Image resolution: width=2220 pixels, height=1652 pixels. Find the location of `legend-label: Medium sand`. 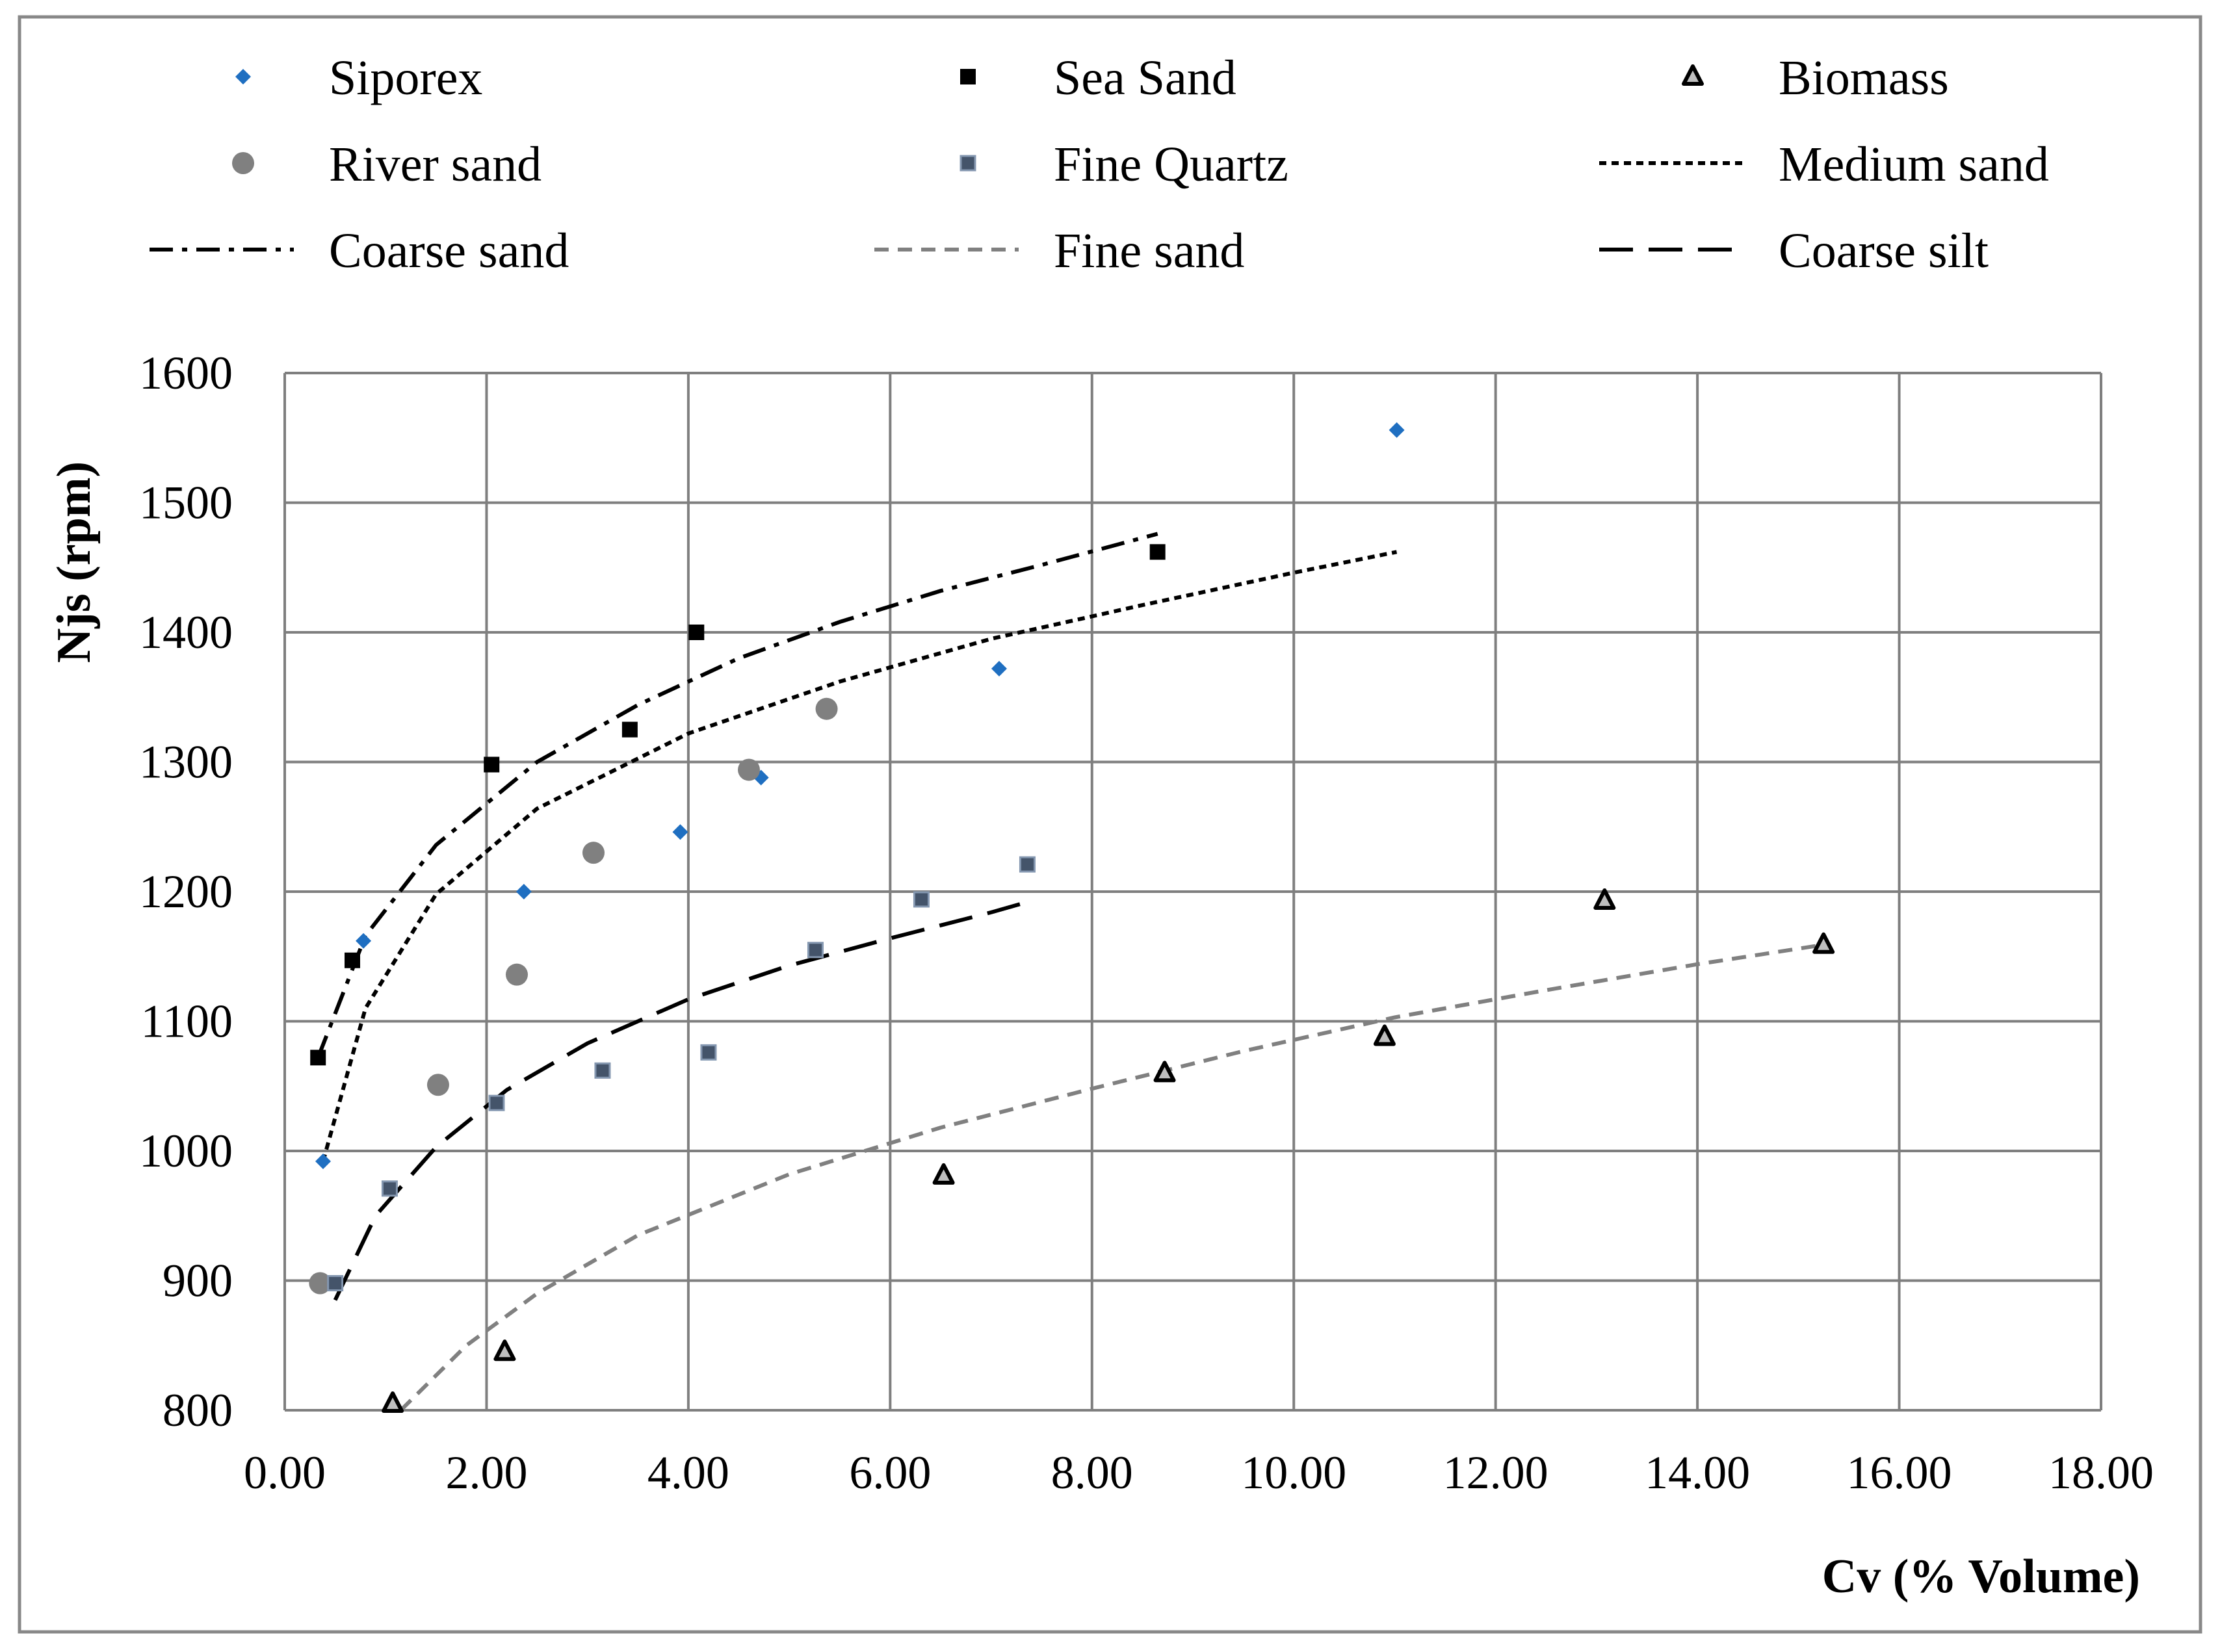

legend-label: Medium sand is located at coordinates (1914, 164).